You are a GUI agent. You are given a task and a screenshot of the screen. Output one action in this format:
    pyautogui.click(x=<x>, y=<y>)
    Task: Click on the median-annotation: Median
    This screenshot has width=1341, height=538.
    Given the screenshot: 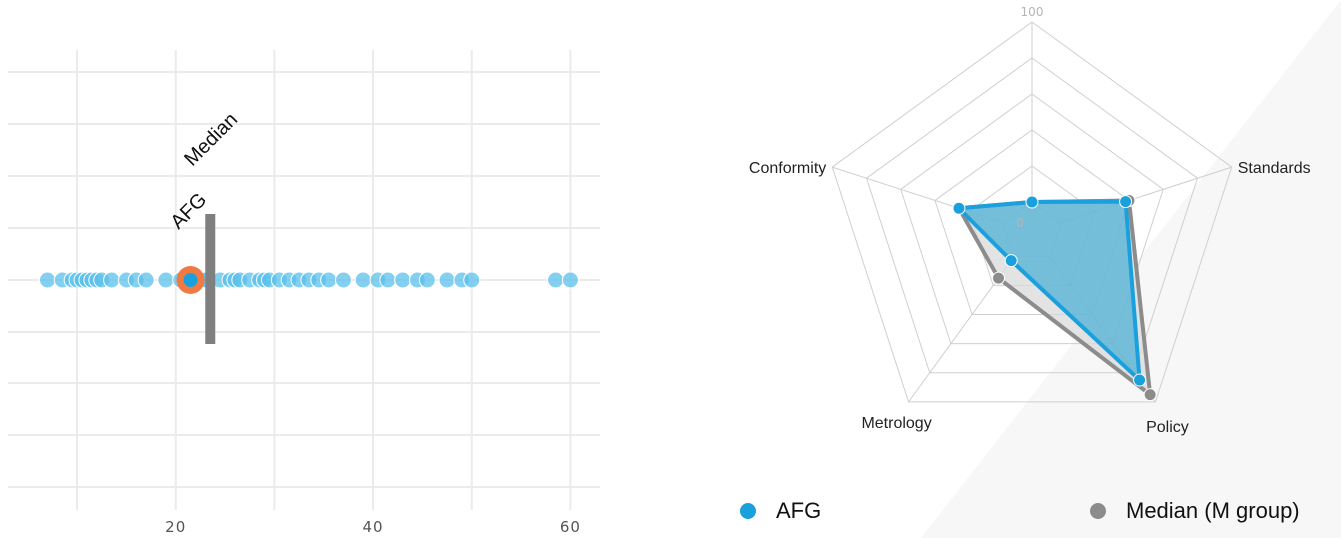 What is the action you would take?
    pyautogui.click(x=211, y=140)
    